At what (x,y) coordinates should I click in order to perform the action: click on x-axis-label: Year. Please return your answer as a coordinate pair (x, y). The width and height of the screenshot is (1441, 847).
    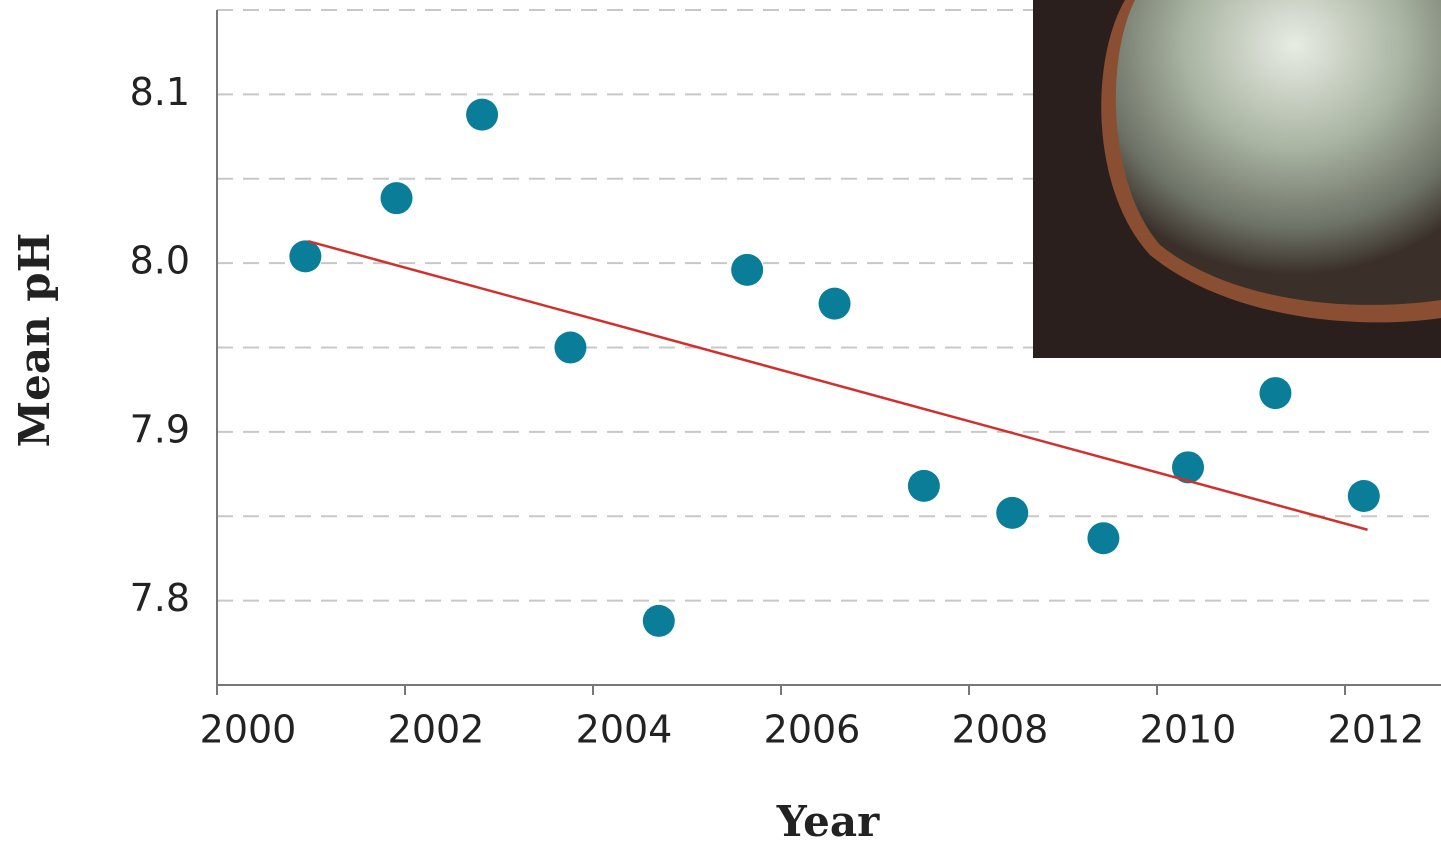
    Looking at the image, I should click on (828, 821).